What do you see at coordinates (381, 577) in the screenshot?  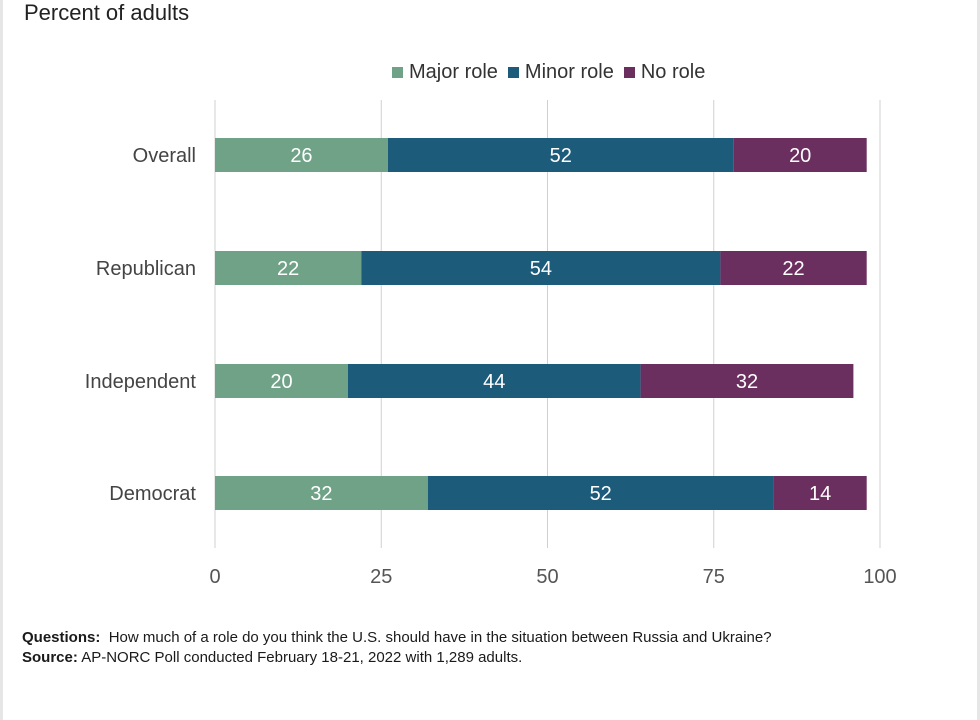 I see `x-tick-label-25: 25` at bounding box center [381, 577].